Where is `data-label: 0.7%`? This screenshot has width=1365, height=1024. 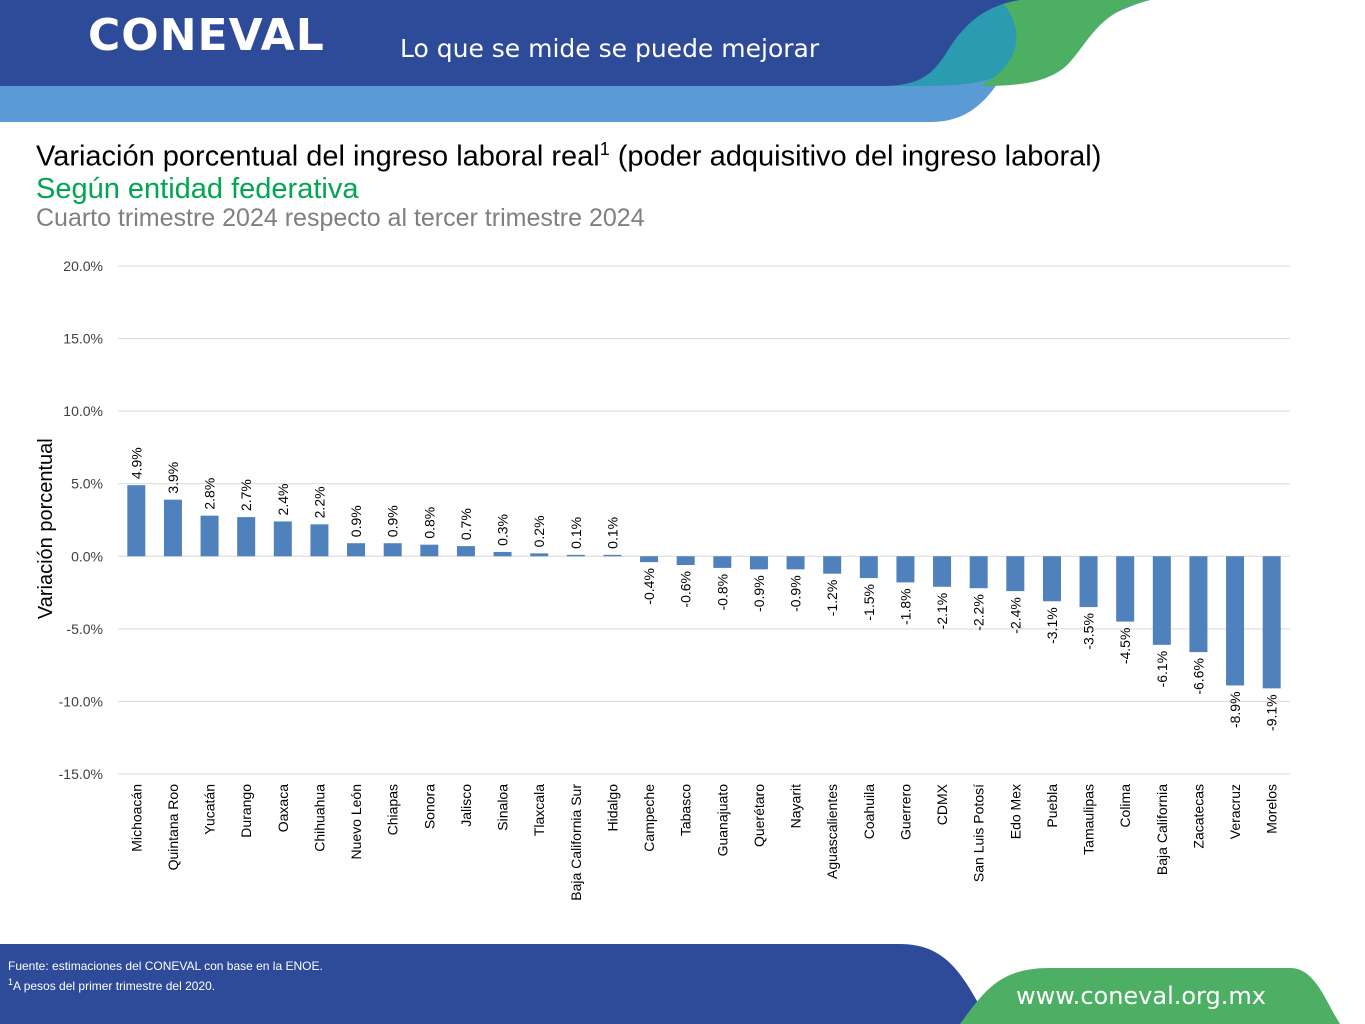 data-label: 0.7% is located at coordinates (466, 524).